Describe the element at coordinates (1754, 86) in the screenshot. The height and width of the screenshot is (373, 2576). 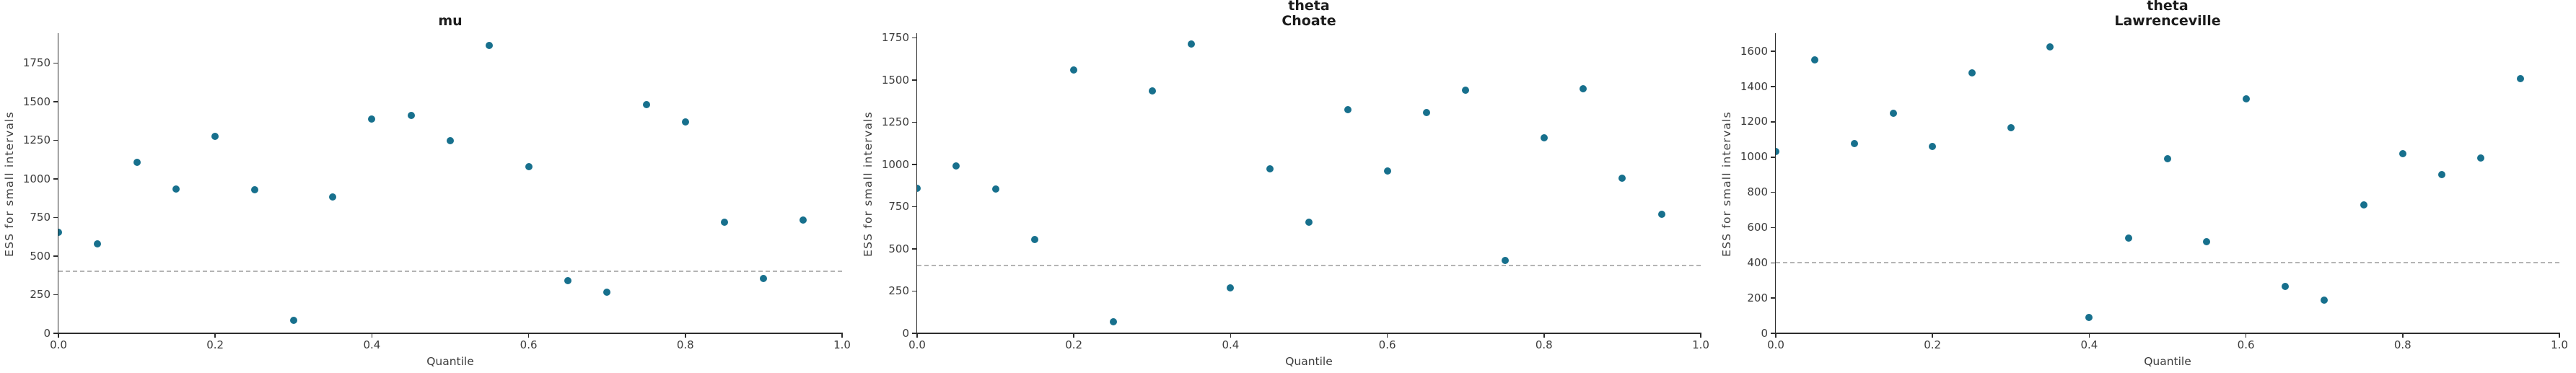
I see `y-tick-label: 1400` at that location.